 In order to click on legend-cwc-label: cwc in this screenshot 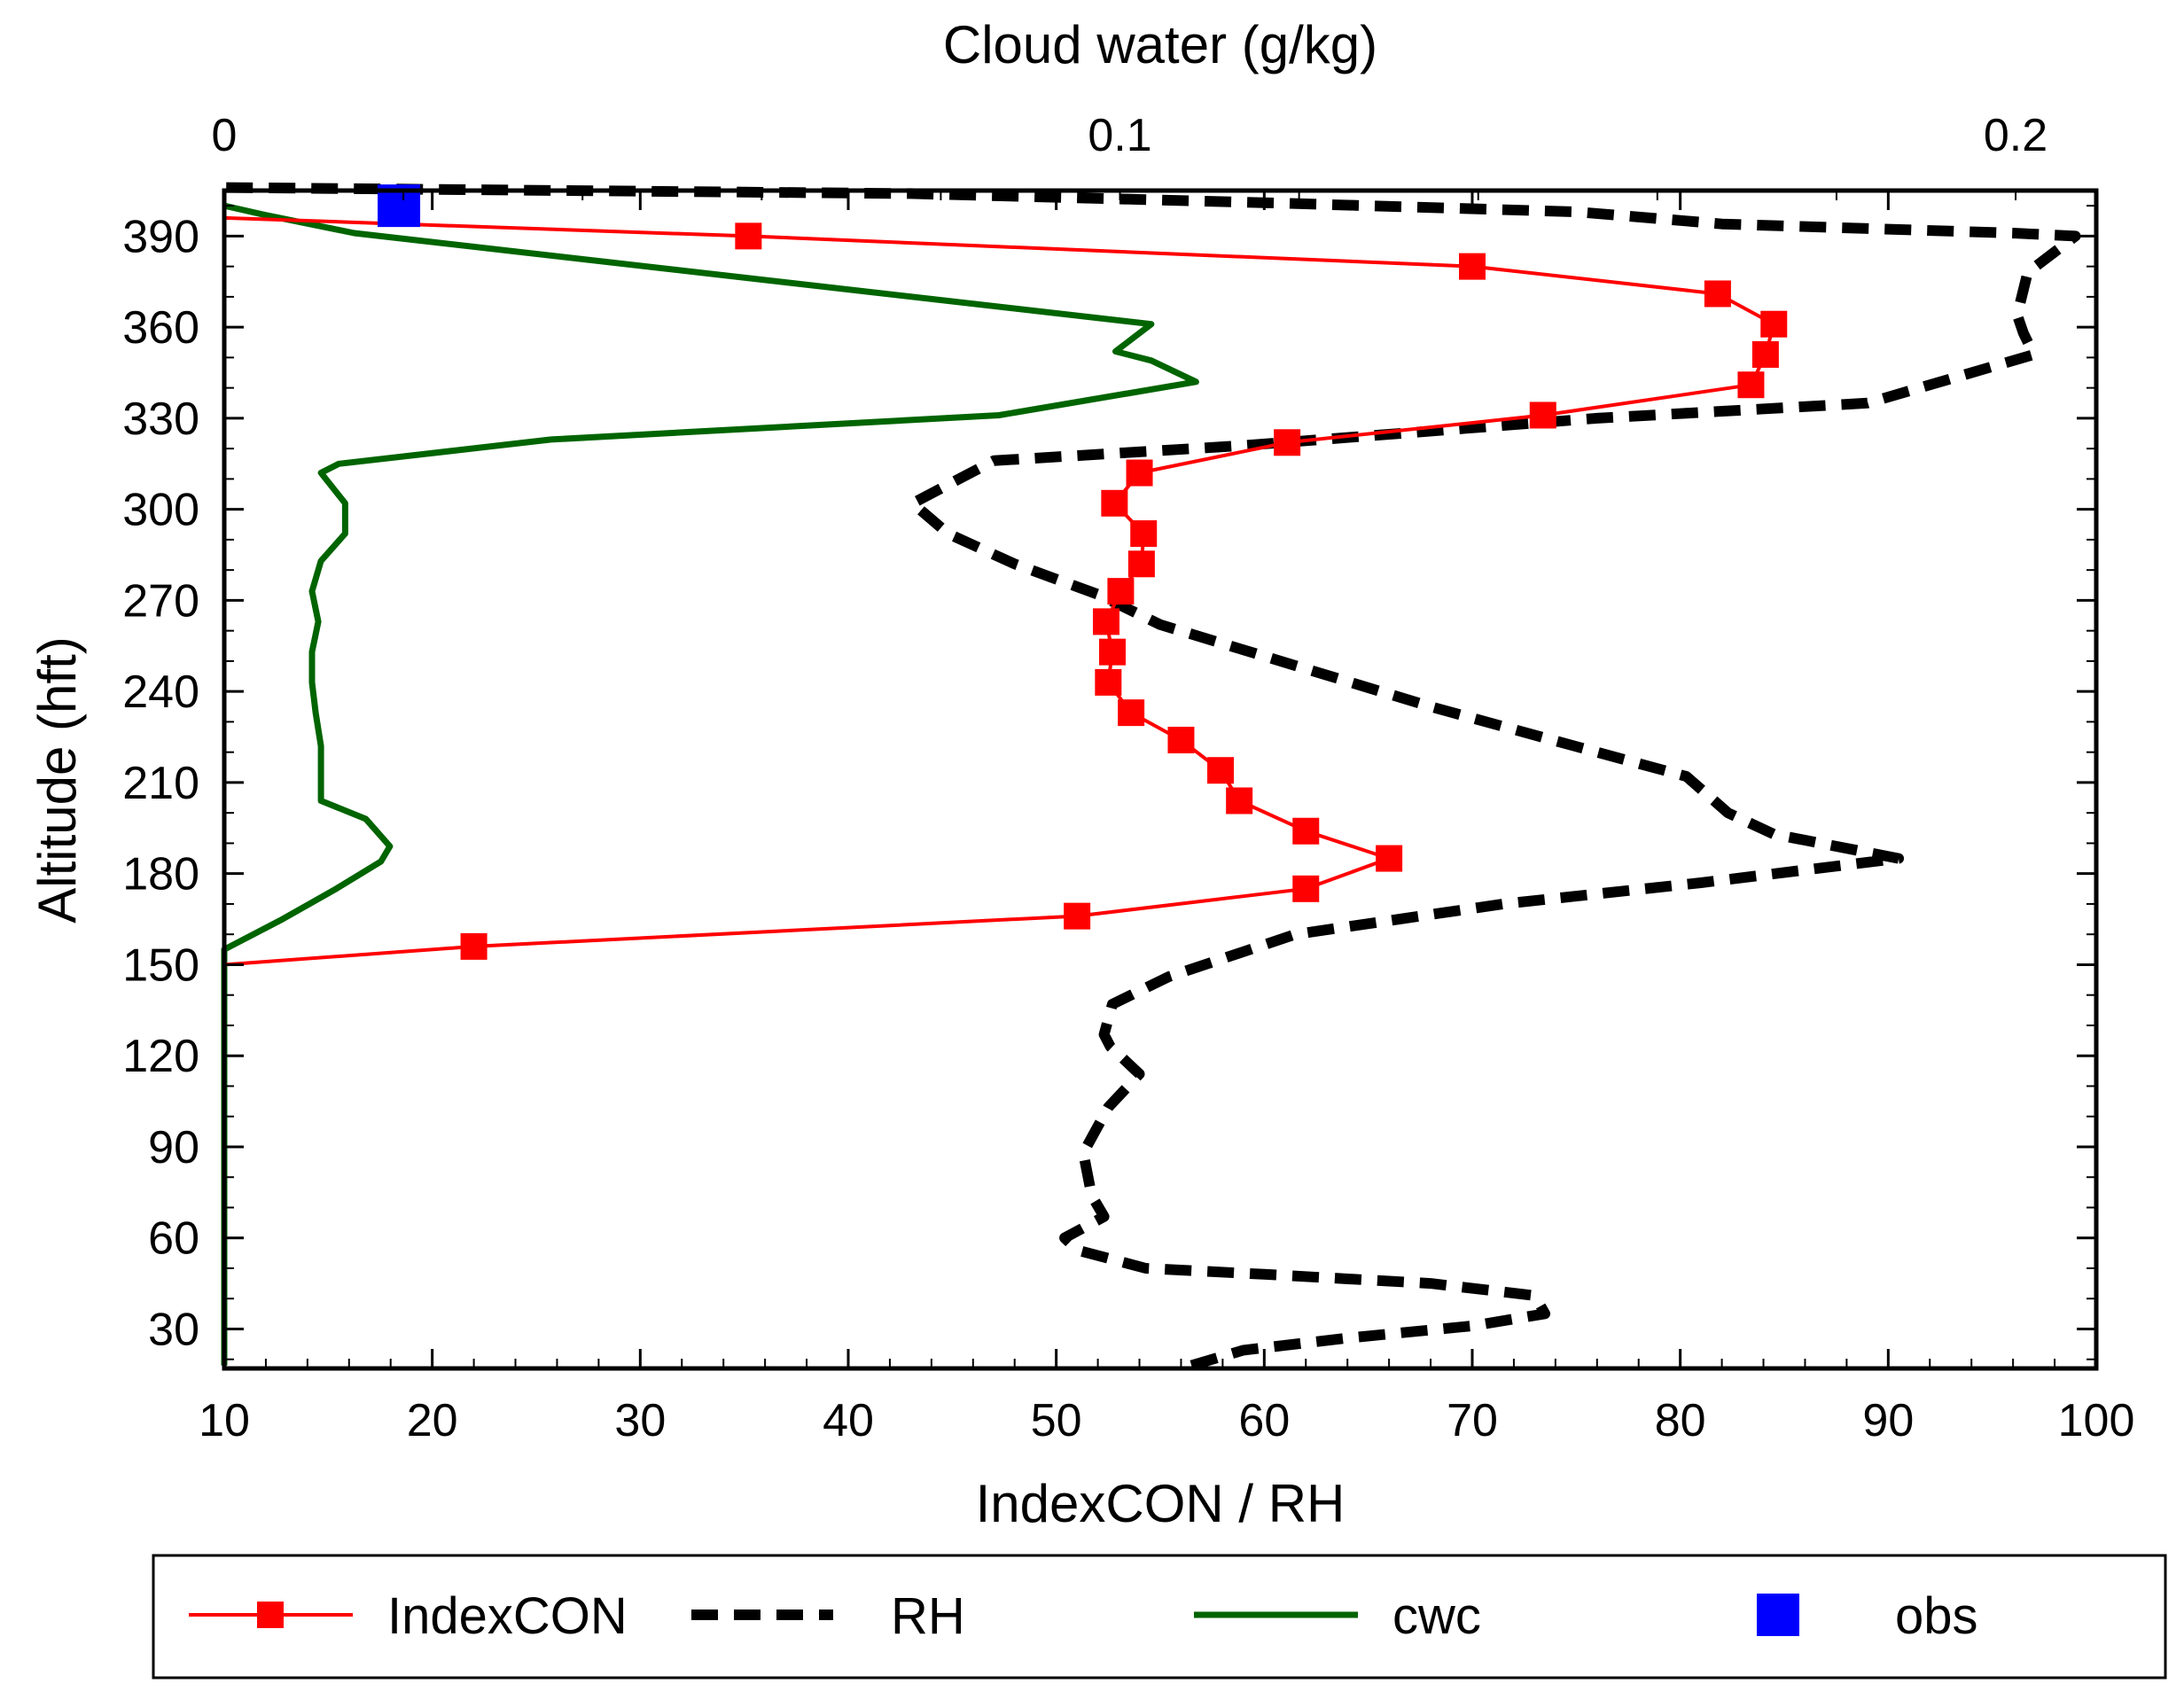, I will do `click(1436, 1616)`.